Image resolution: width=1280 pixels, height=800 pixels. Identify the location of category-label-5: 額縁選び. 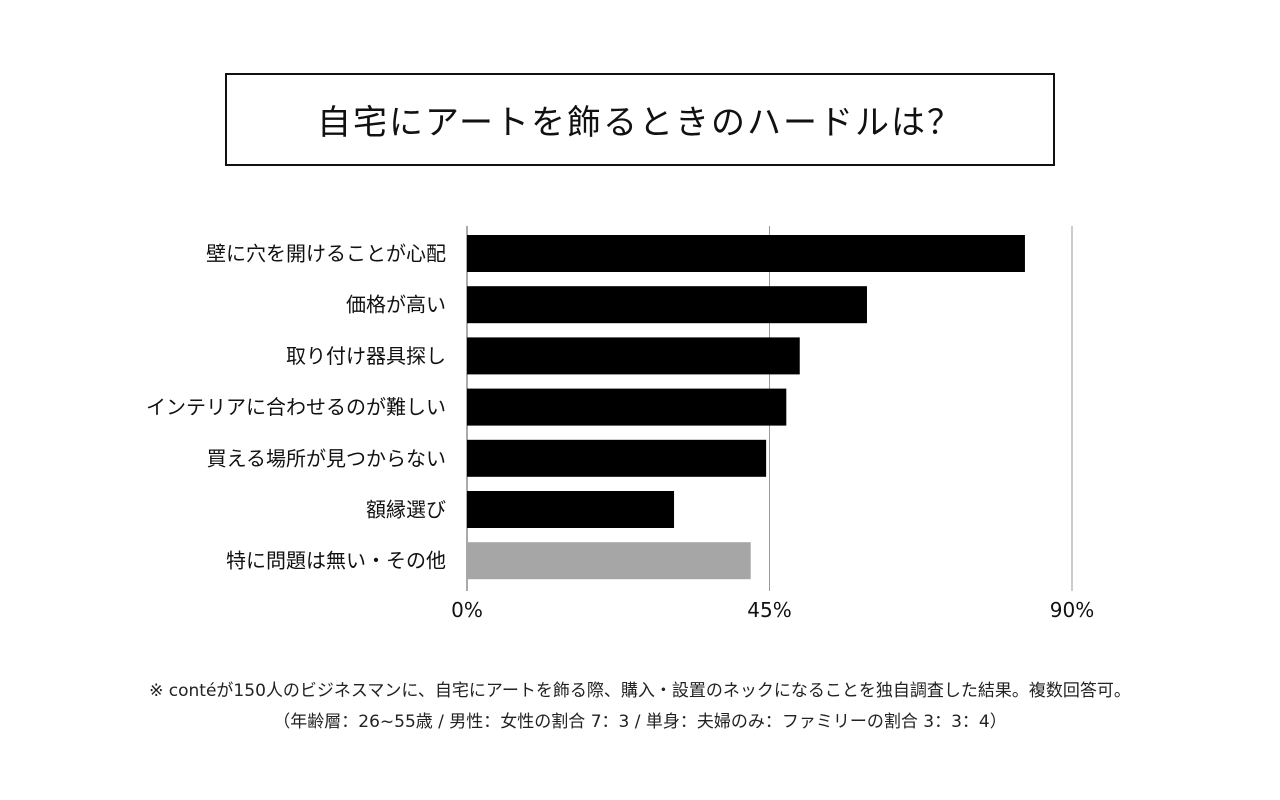
(406, 510).